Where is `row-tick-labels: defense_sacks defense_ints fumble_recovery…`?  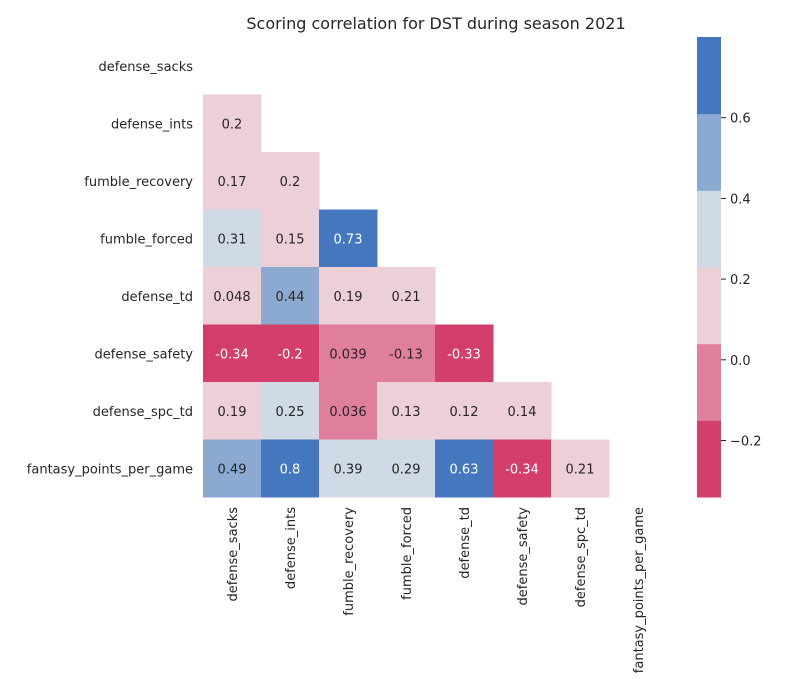
row-tick-labels: defense_sacks defense_ints fumble_recovery… is located at coordinates (110, 269).